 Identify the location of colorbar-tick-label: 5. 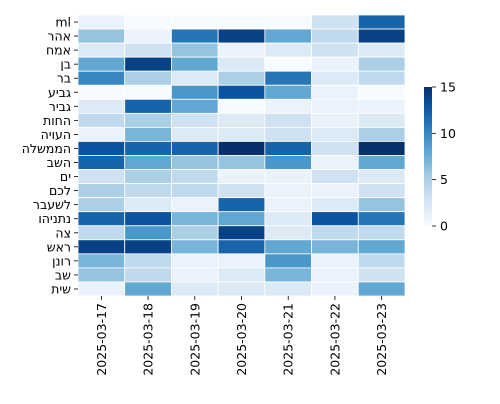
(444, 179).